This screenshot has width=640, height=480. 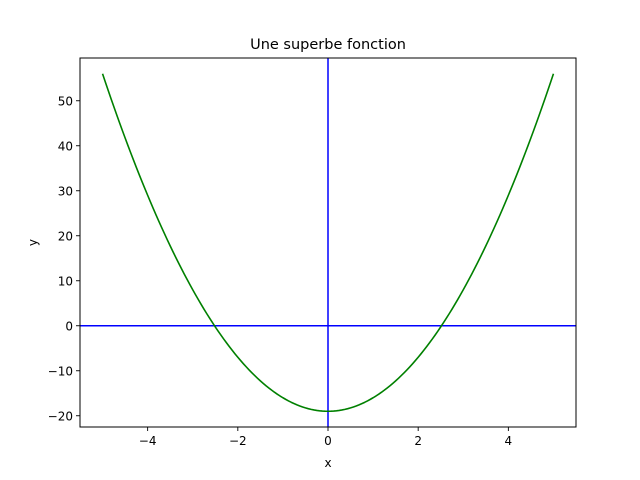 I want to click on y-tick-label: 50, so click(x=65, y=101).